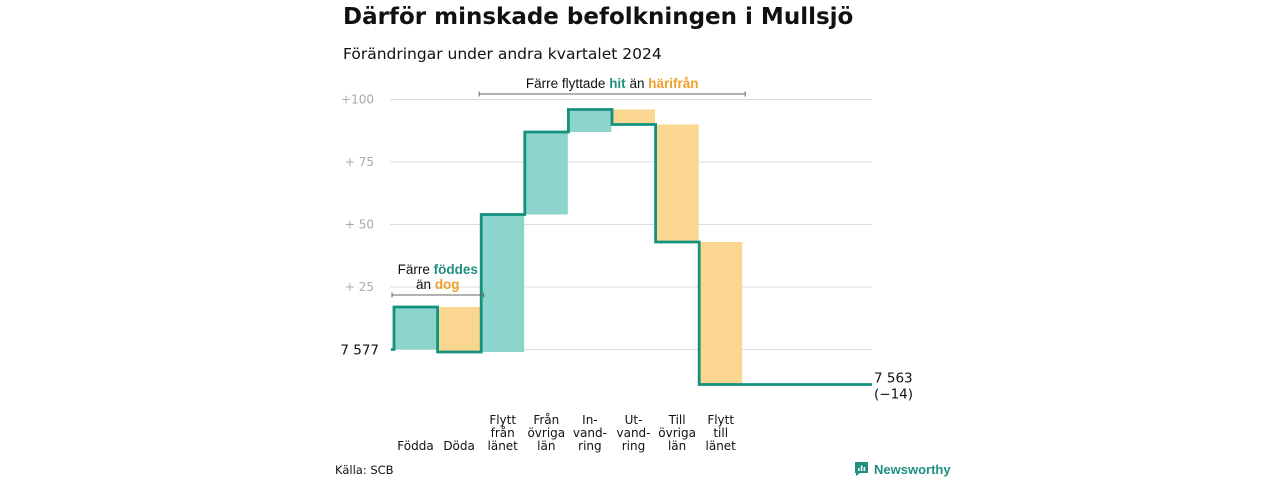 The height and width of the screenshot is (480, 1280). What do you see at coordinates (912, 469) in the screenshot?
I see `brand-name: Newsworthy` at bounding box center [912, 469].